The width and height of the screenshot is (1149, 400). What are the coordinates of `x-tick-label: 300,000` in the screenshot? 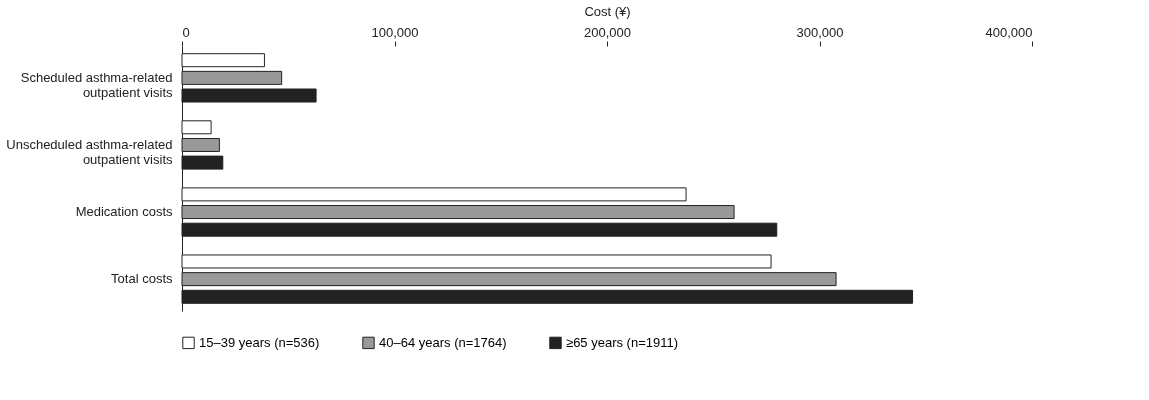 It's located at (820, 32).